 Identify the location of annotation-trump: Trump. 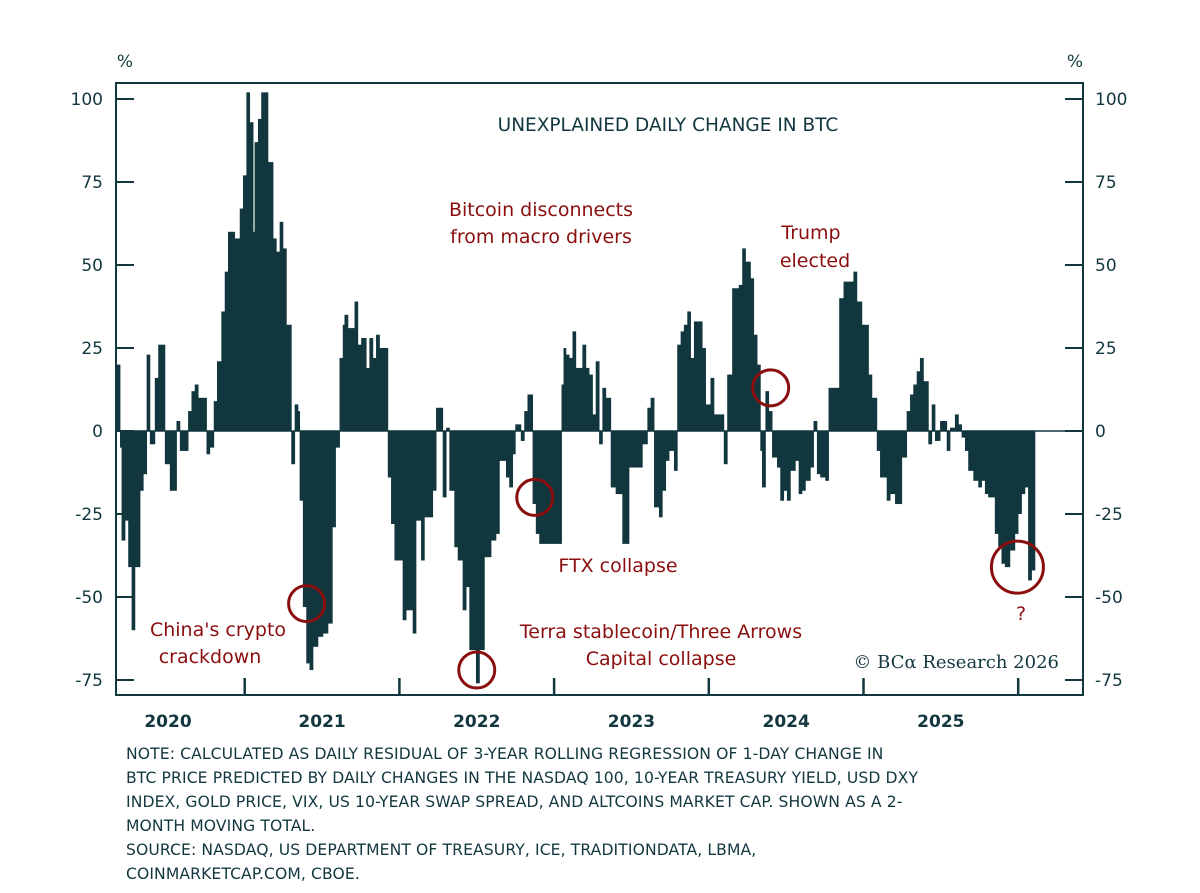
(810, 233).